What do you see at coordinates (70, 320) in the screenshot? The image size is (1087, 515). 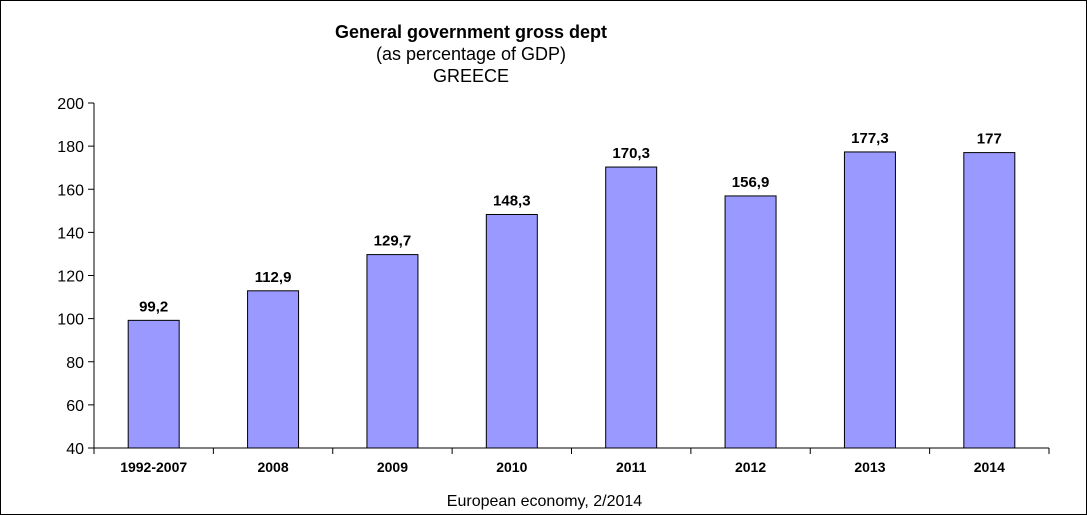 I see `y-tick-label: 100` at bounding box center [70, 320].